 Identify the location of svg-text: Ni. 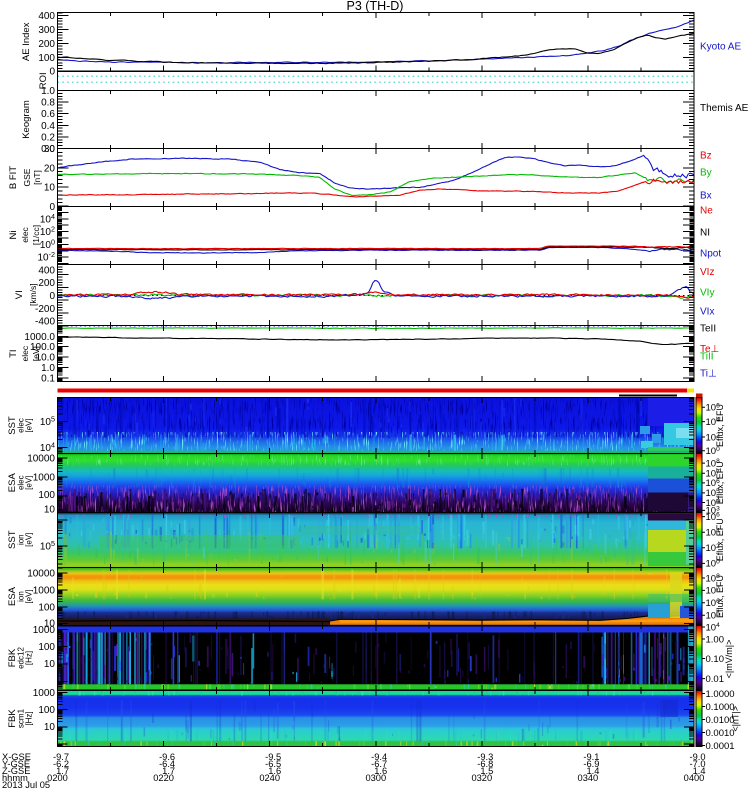
(13, 235).